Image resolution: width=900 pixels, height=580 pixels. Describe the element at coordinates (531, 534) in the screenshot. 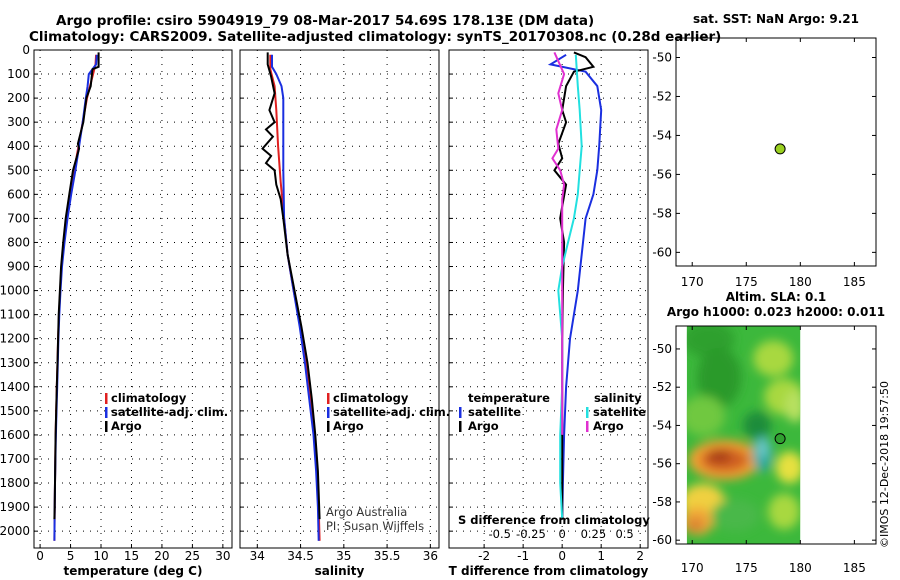

I see `s-tick-label: -0.25` at that location.